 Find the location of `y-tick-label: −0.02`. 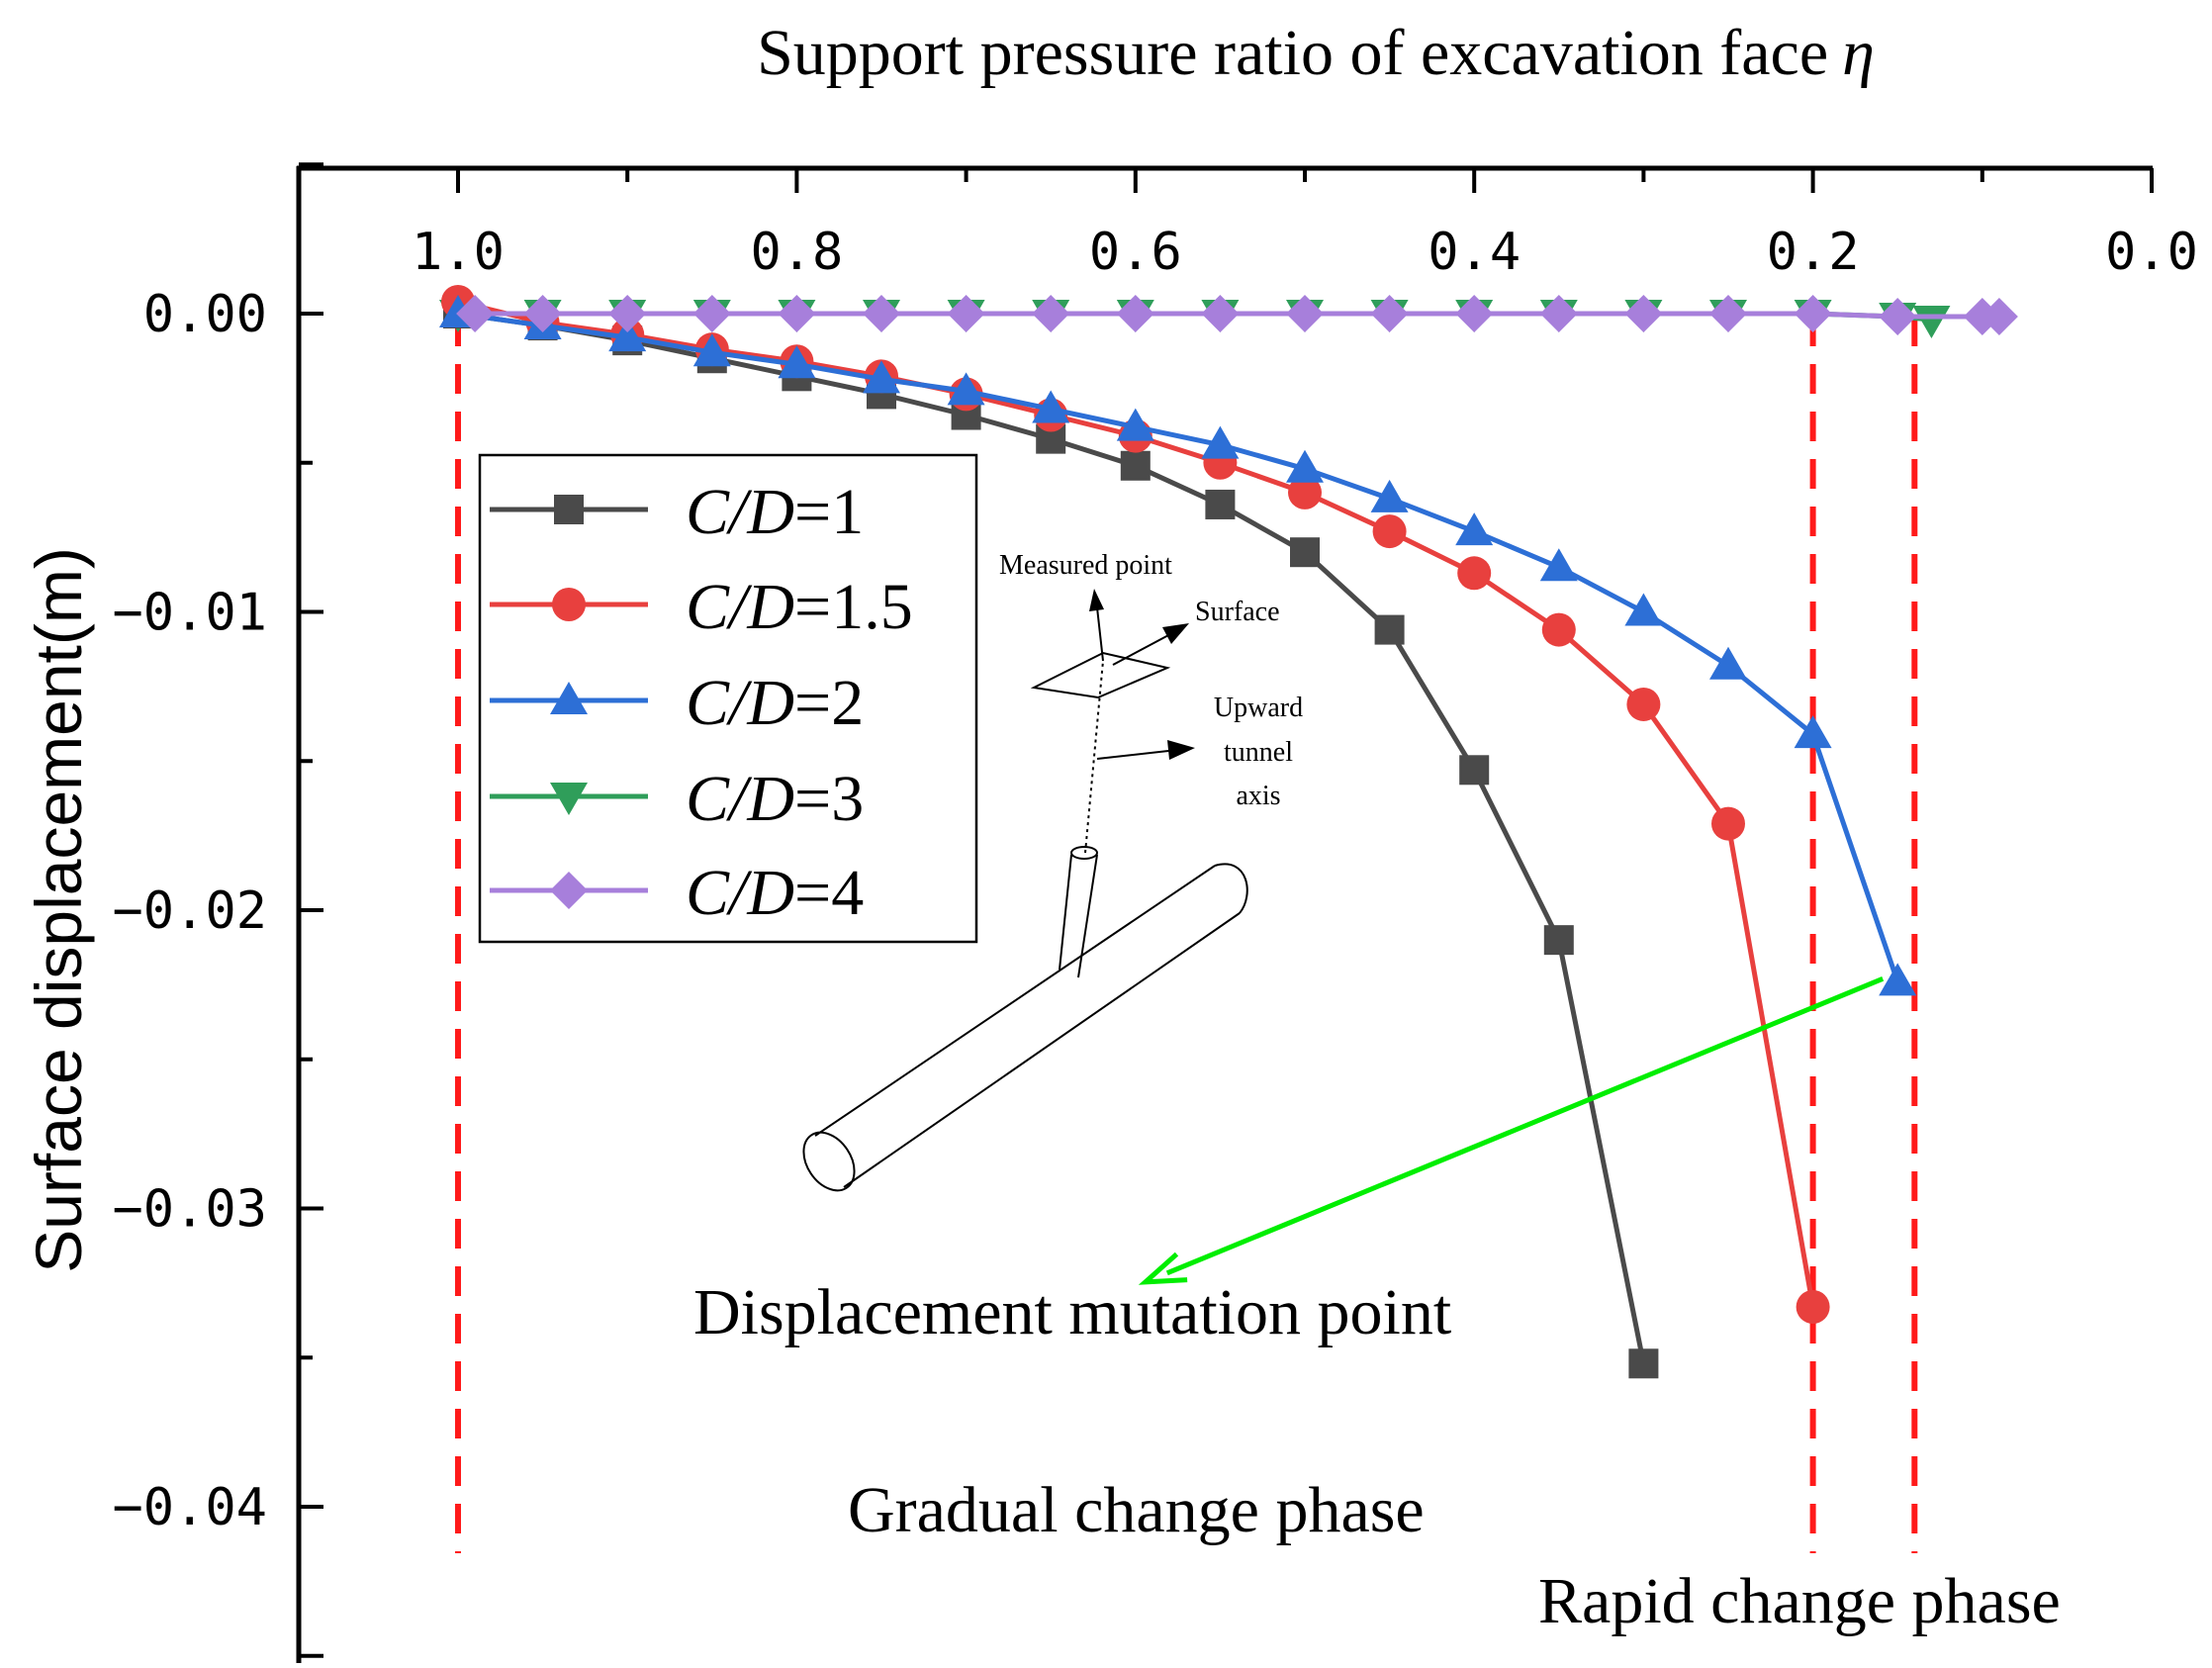

y-tick-label: −0.02 is located at coordinates (190, 911).